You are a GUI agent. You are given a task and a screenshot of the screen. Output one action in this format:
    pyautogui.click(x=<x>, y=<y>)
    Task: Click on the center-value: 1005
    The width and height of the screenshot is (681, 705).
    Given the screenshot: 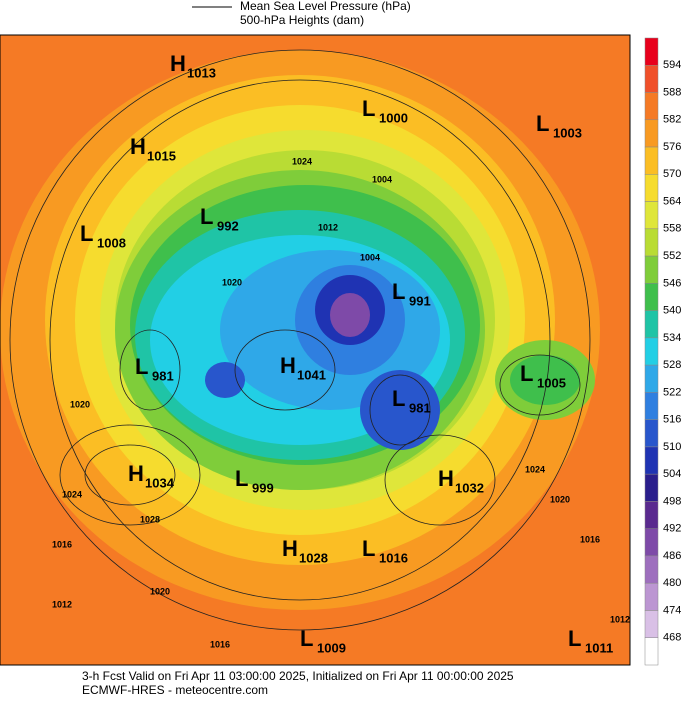 What is the action you would take?
    pyautogui.click(x=551, y=382)
    